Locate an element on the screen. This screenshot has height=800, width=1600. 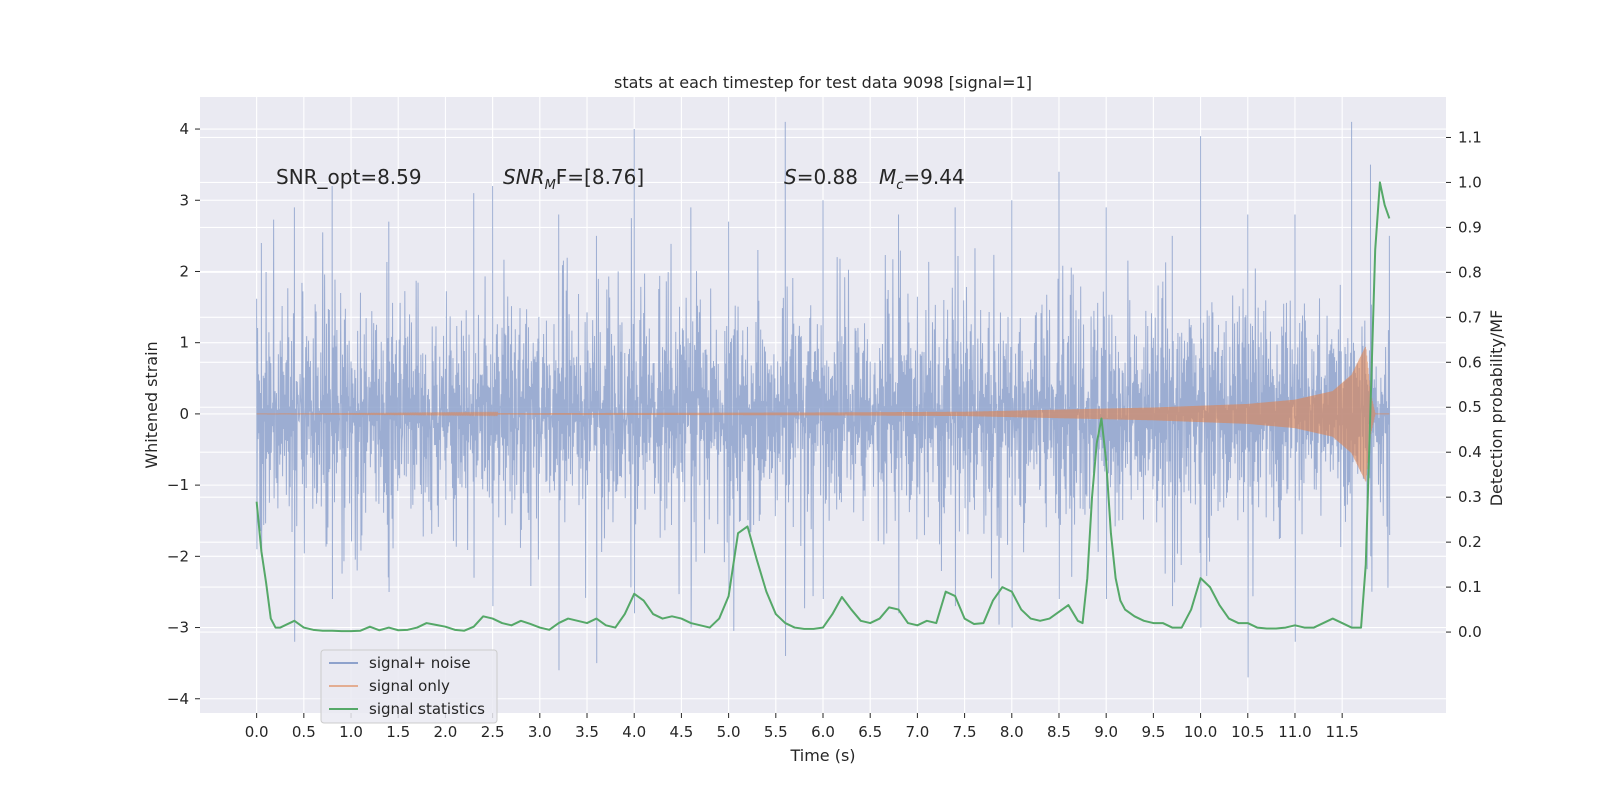
legend-label-signal-only: signal only is located at coordinates (409, 686).